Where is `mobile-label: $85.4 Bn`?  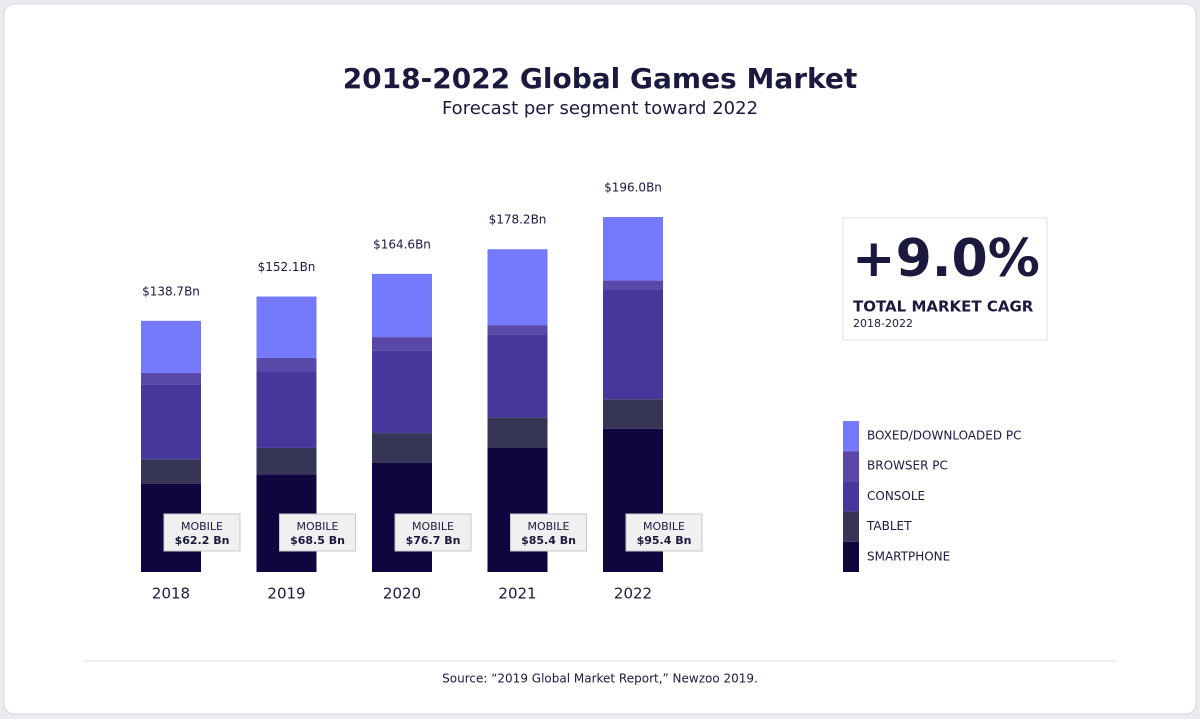
mobile-label: $85.4 Bn is located at coordinates (548, 540).